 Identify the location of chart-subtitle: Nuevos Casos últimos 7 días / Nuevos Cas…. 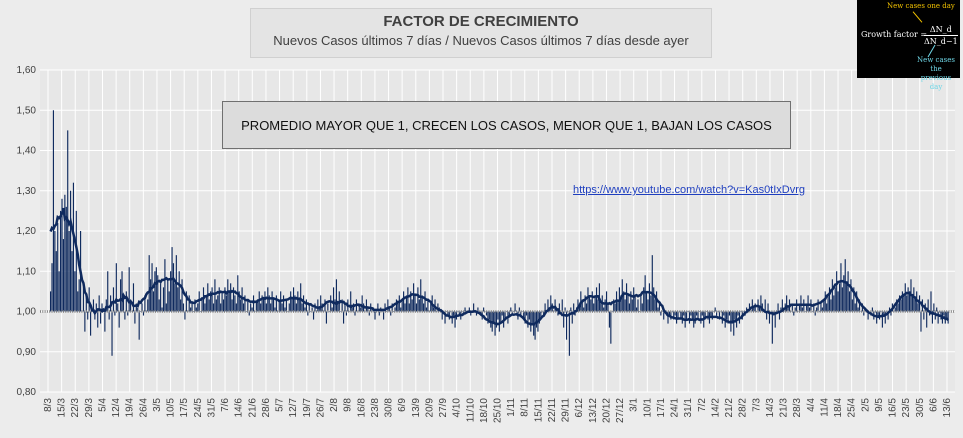
(481, 40).